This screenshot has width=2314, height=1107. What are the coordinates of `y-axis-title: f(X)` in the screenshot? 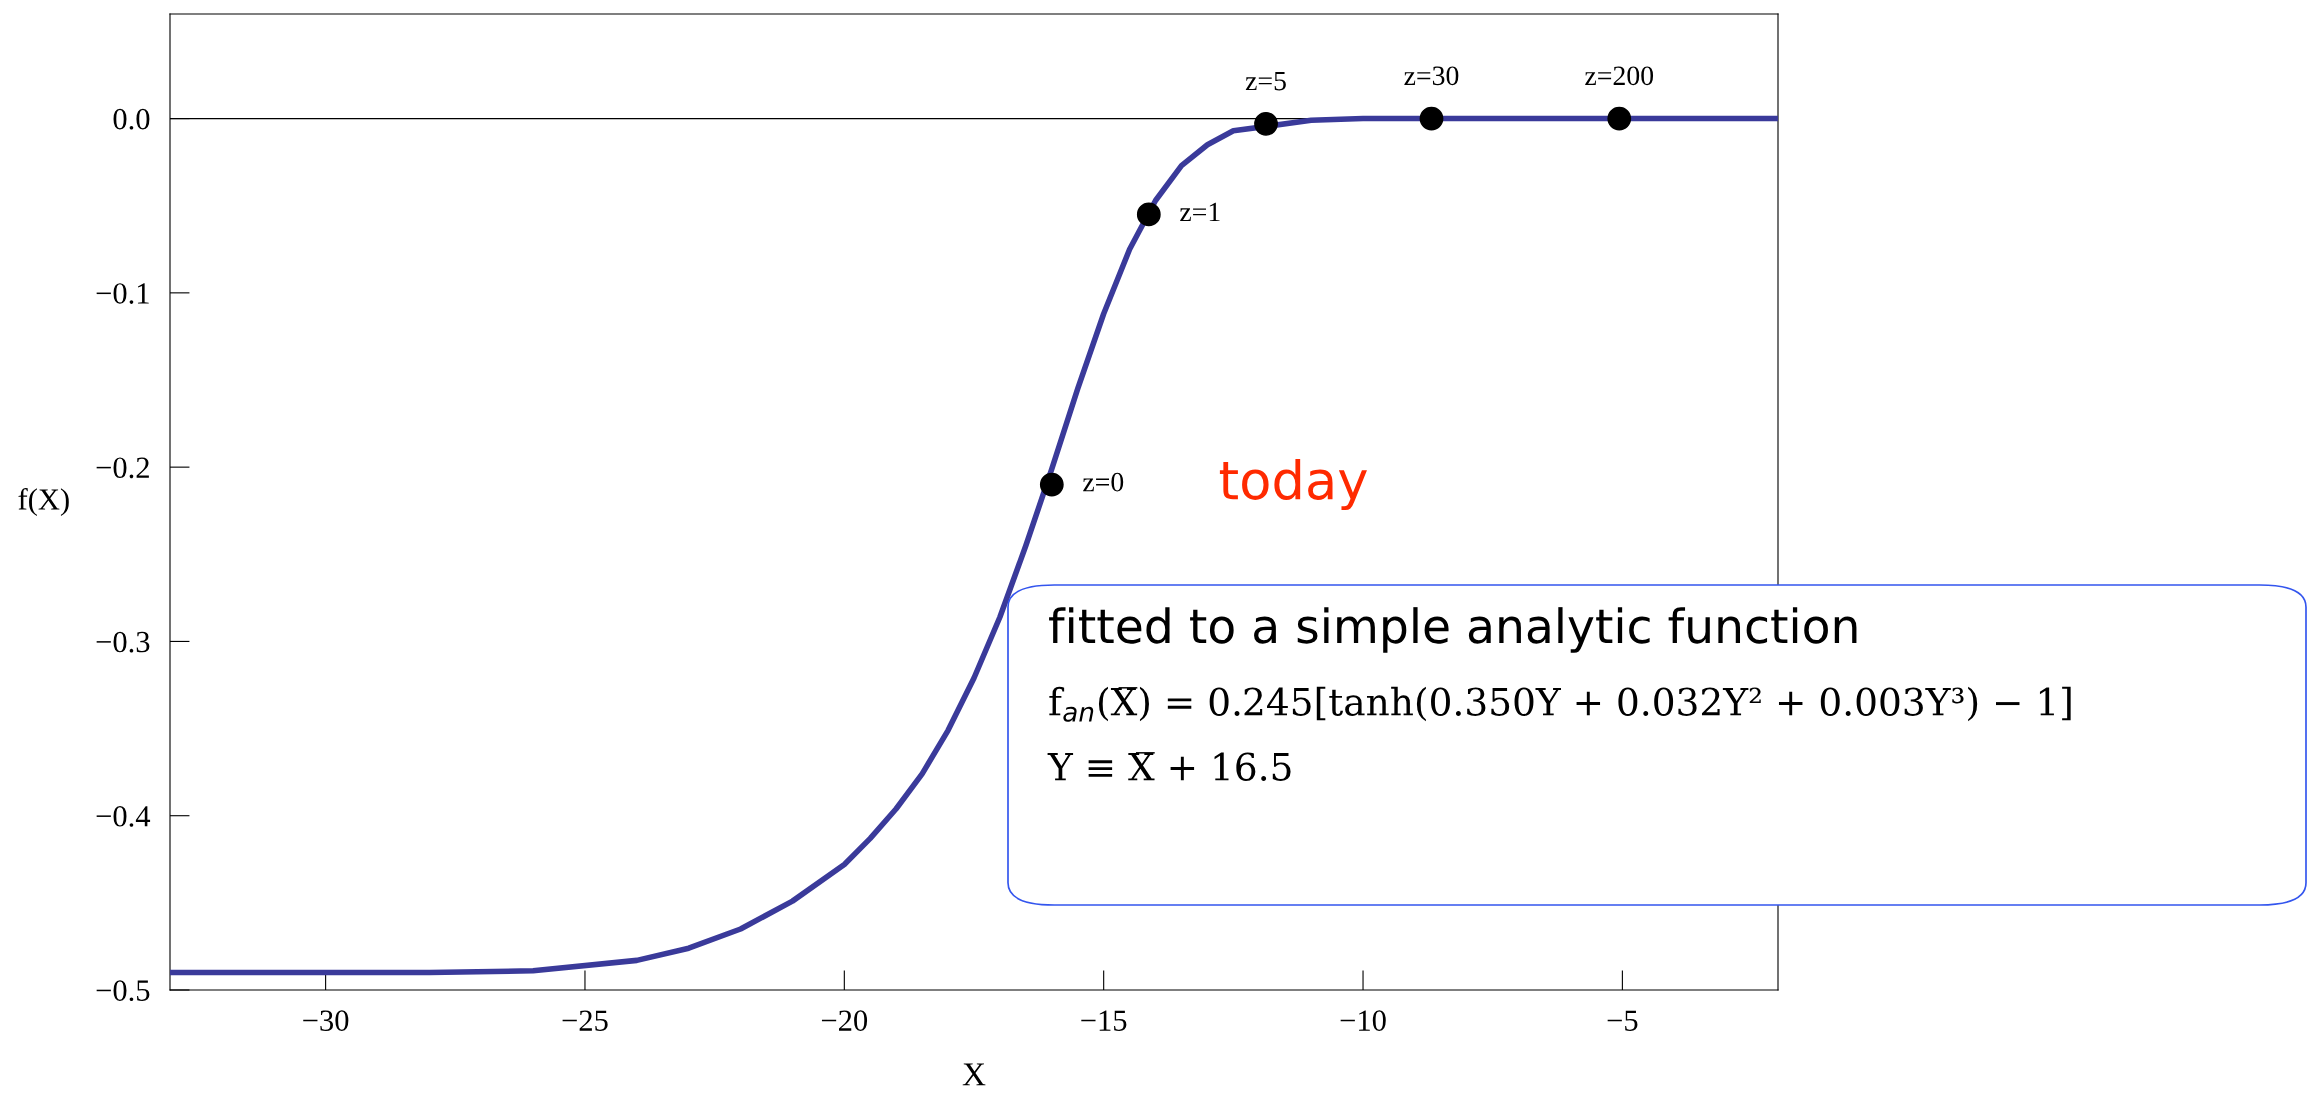 It's located at (43, 502).